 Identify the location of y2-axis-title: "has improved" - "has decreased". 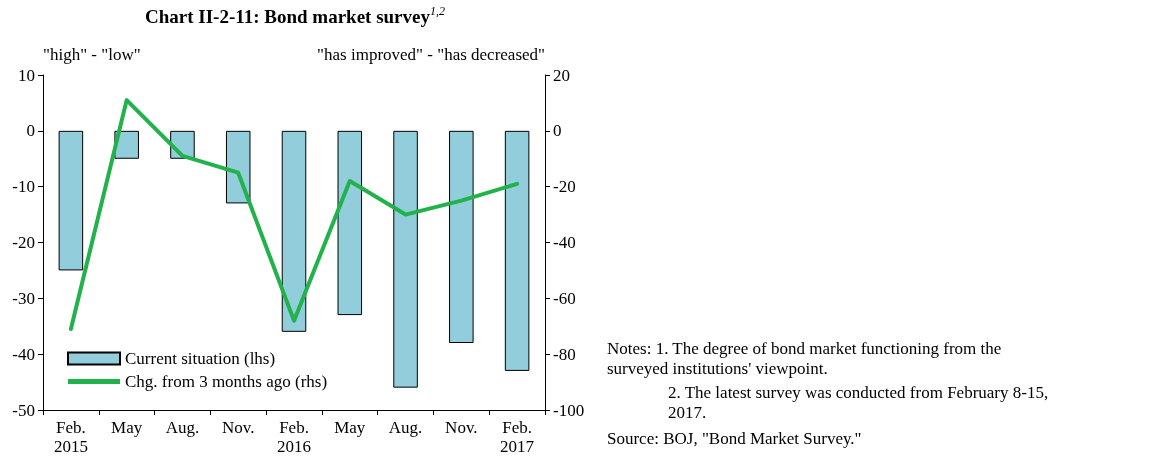
(431, 54).